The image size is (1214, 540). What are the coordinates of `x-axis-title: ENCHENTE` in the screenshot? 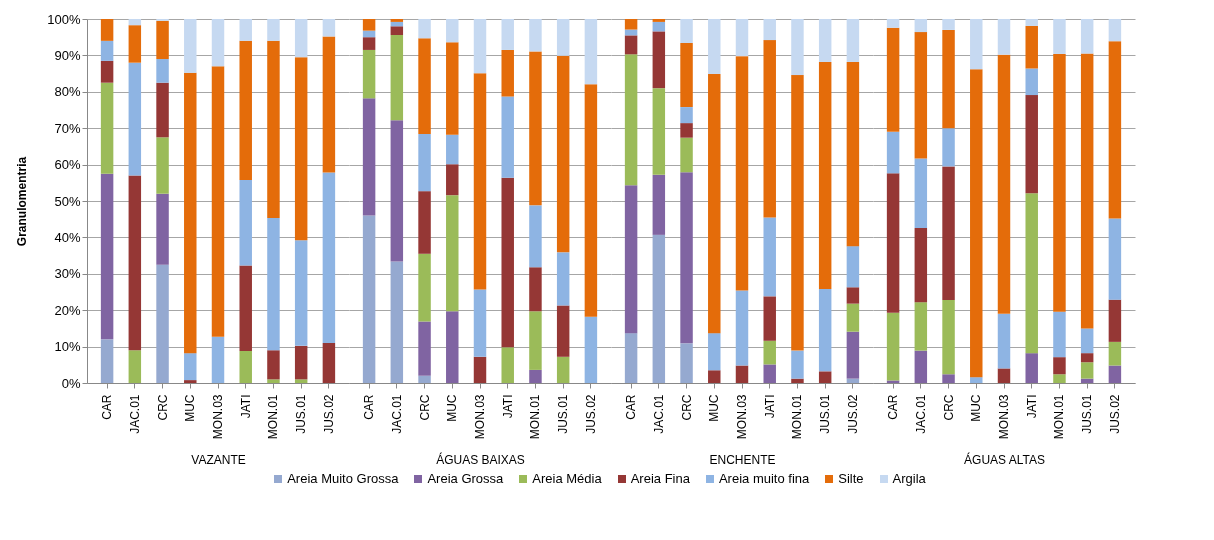 It's located at (742, 460).